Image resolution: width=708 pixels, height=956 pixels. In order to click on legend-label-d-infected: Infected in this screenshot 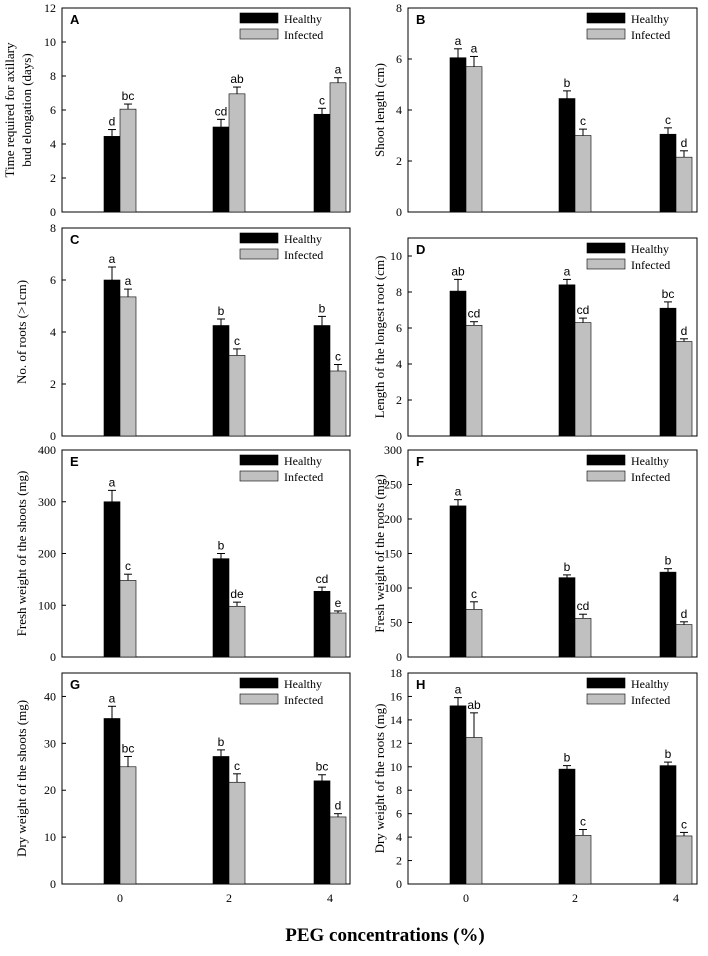, I will do `click(650, 265)`.